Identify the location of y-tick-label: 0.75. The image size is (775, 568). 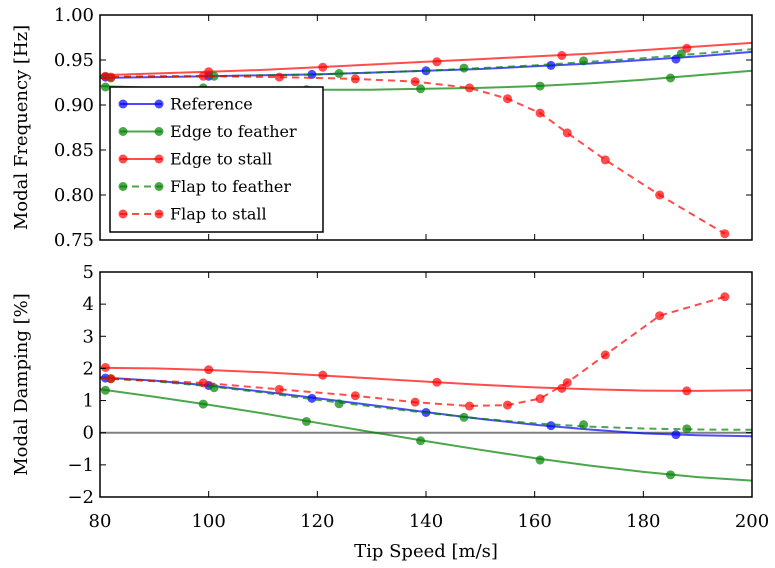
(74, 240).